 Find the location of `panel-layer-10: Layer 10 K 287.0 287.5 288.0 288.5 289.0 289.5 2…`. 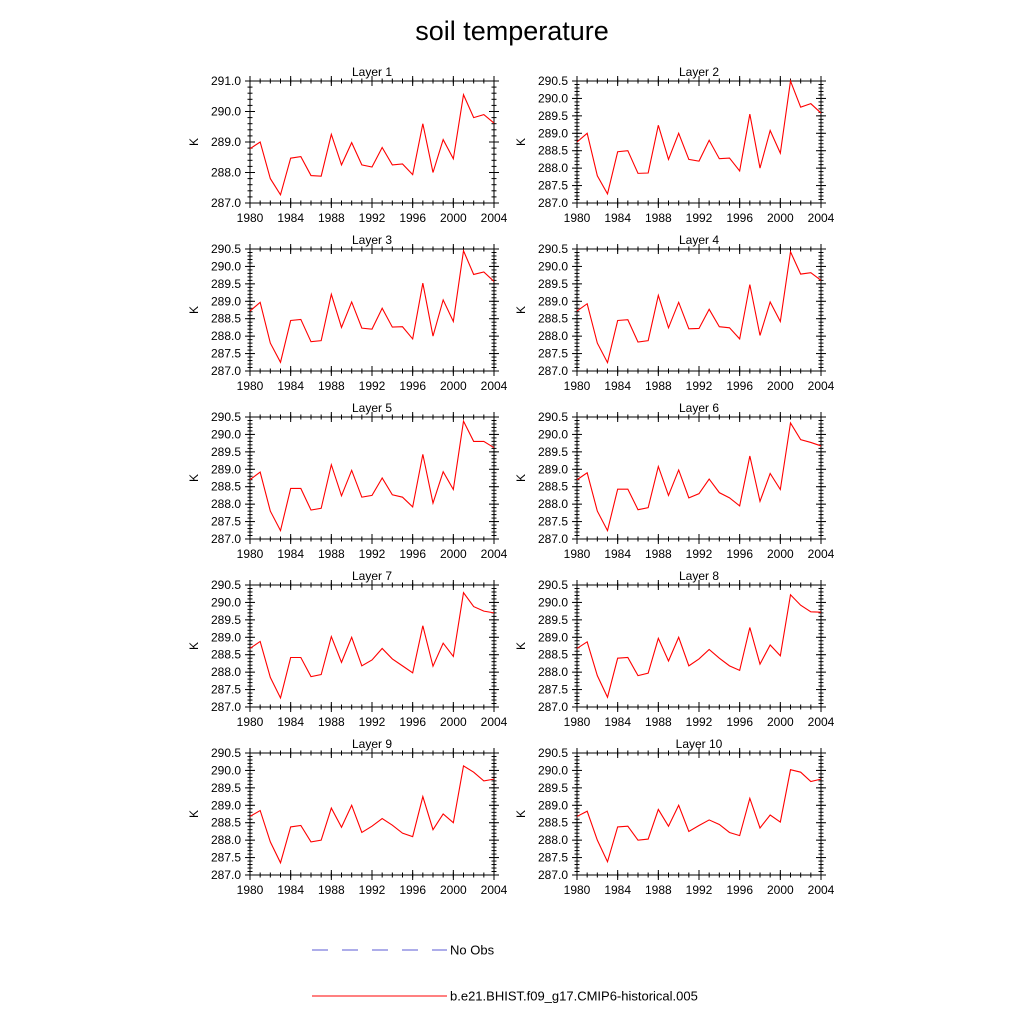

panel-layer-10: Layer 10 K 287.0 287.5 288.0 288.5 289.0 289.5 2… is located at coordinates (674, 817).